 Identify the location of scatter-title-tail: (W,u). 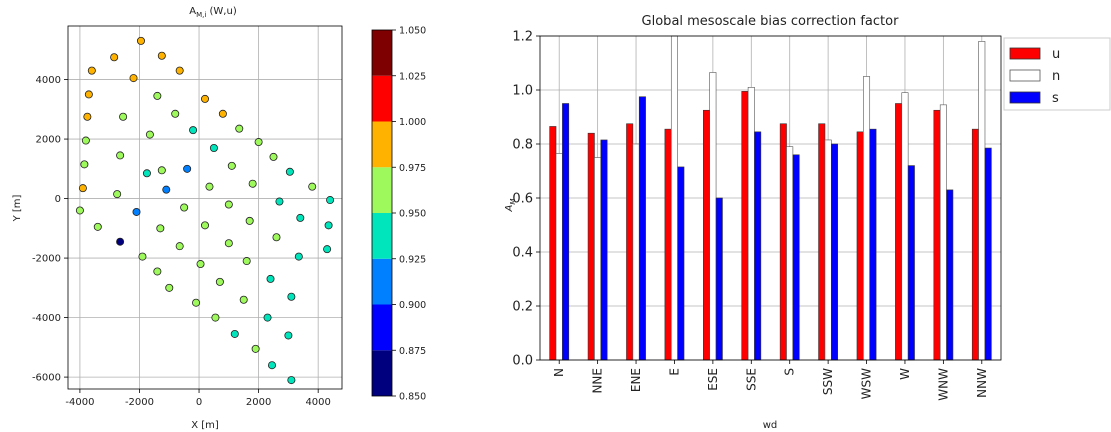
(221, 11).